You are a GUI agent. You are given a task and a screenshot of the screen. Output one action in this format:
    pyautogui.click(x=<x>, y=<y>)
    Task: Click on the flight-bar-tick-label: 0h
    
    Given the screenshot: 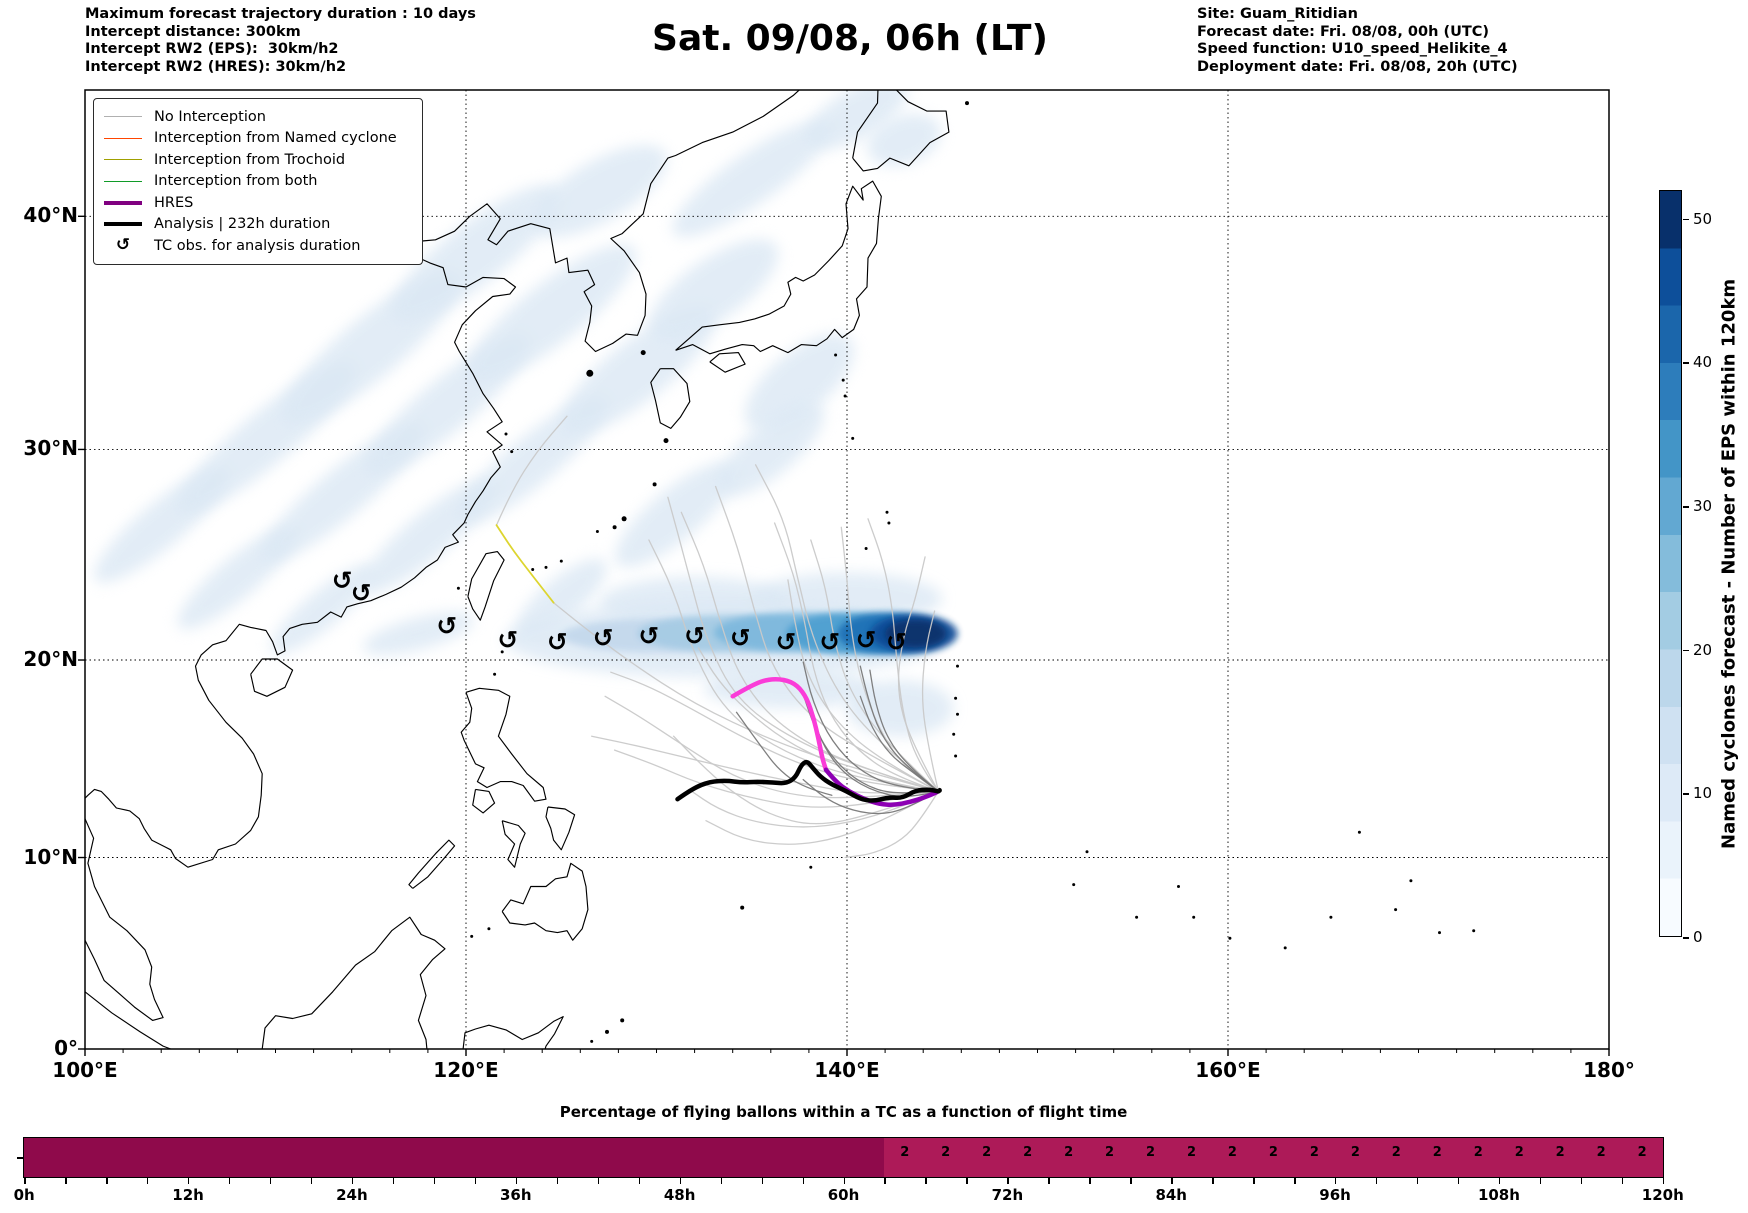 What is the action you would take?
    pyautogui.click(x=24, y=1195)
    